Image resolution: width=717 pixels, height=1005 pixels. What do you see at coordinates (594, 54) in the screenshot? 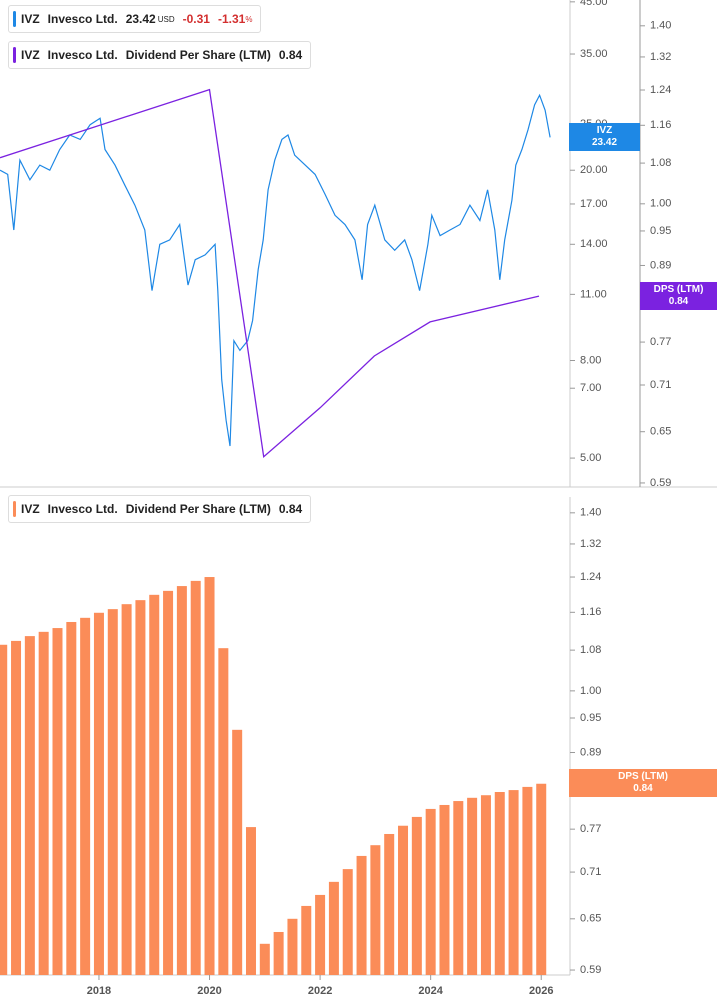
I see `y-tick-label: 35.00` at bounding box center [594, 54].